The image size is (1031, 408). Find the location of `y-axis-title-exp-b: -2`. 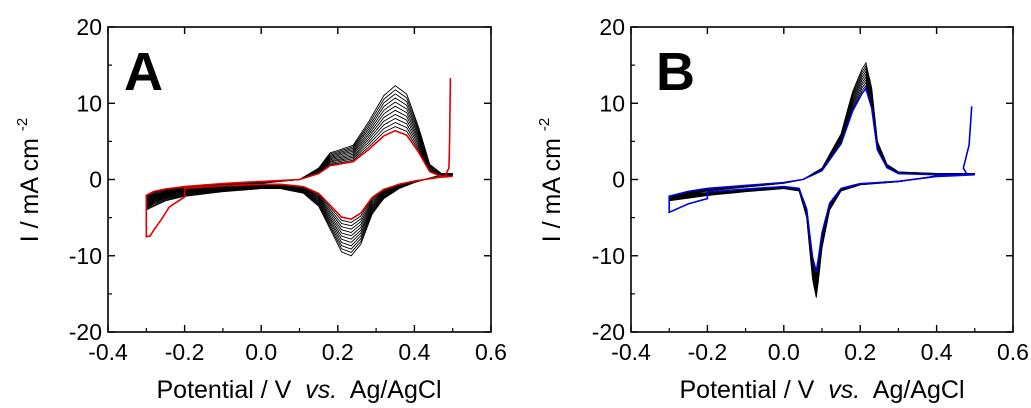

y-axis-title-exp-b: -2 is located at coordinates (544, 124).